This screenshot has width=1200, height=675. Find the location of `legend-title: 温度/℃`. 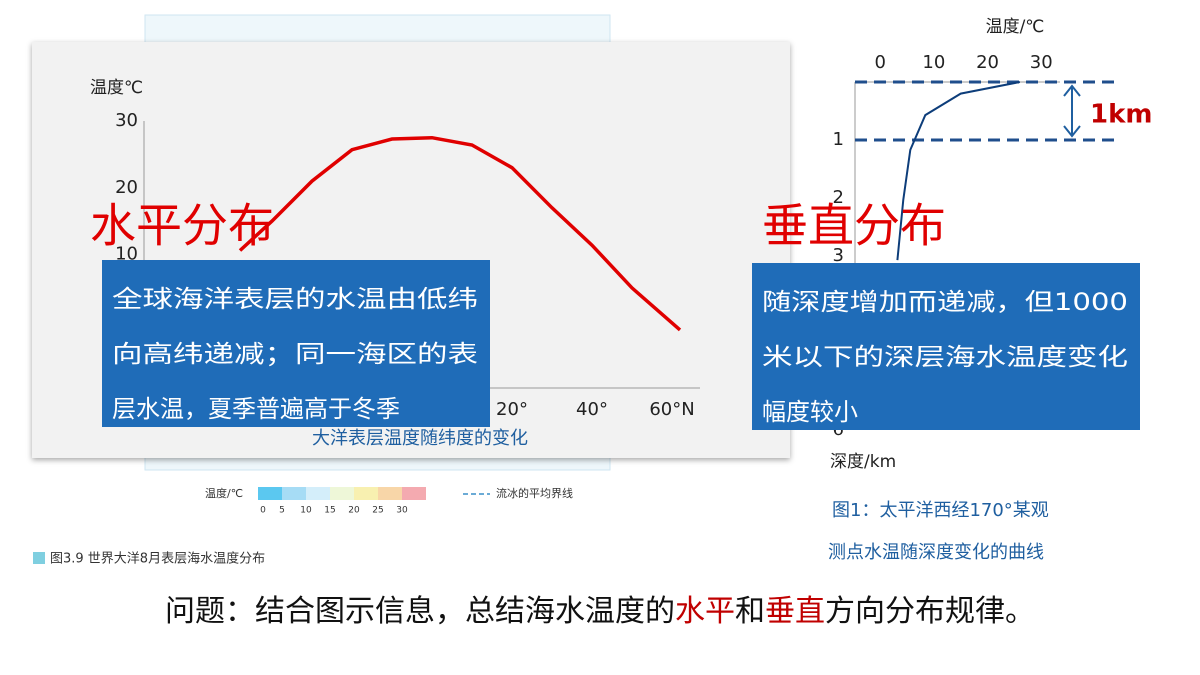

legend-title: 温度/℃ is located at coordinates (224, 493).